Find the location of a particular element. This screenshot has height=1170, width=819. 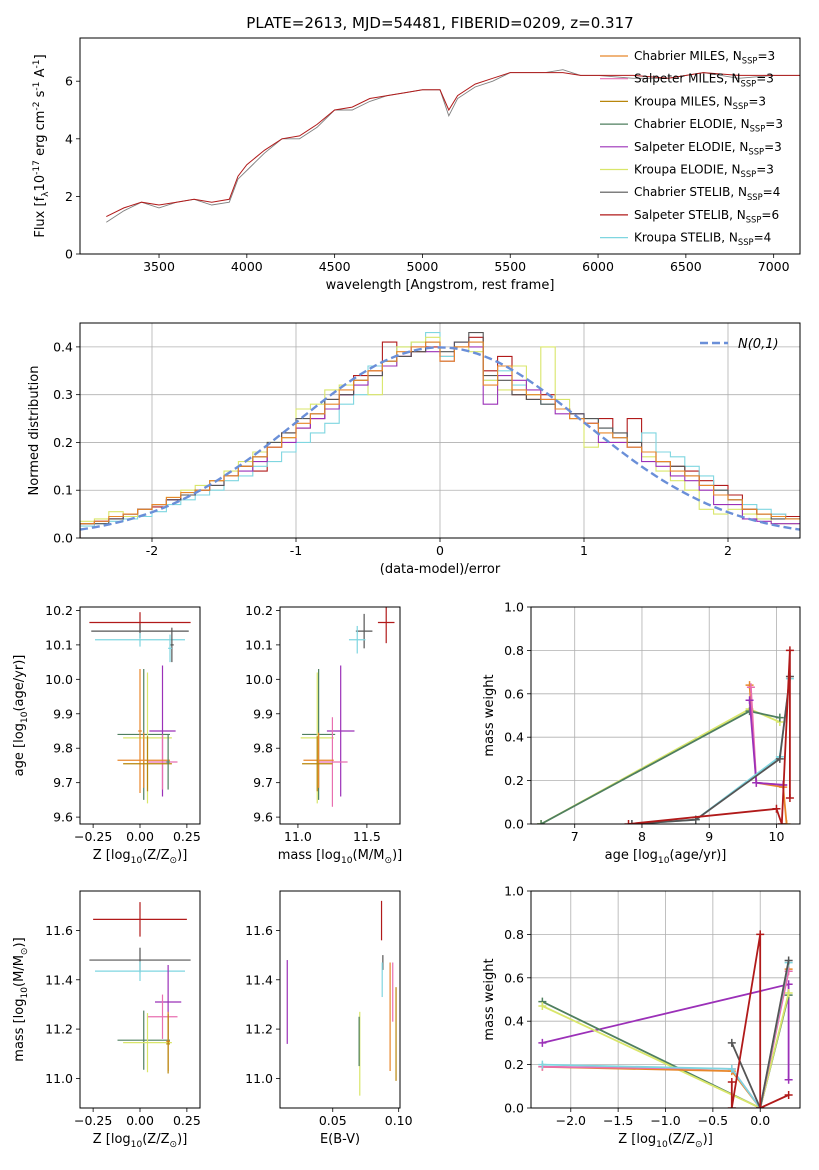

spectrum-legend-label: Kroupa ELODIE, NSSP=3 is located at coordinates (704, 171).